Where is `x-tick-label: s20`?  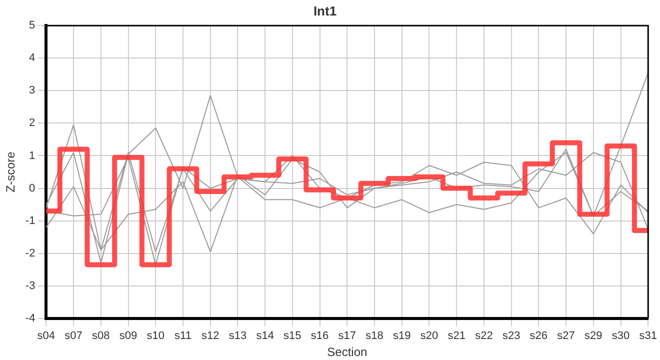
x-tick-label: s20 is located at coordinates (429, 336).